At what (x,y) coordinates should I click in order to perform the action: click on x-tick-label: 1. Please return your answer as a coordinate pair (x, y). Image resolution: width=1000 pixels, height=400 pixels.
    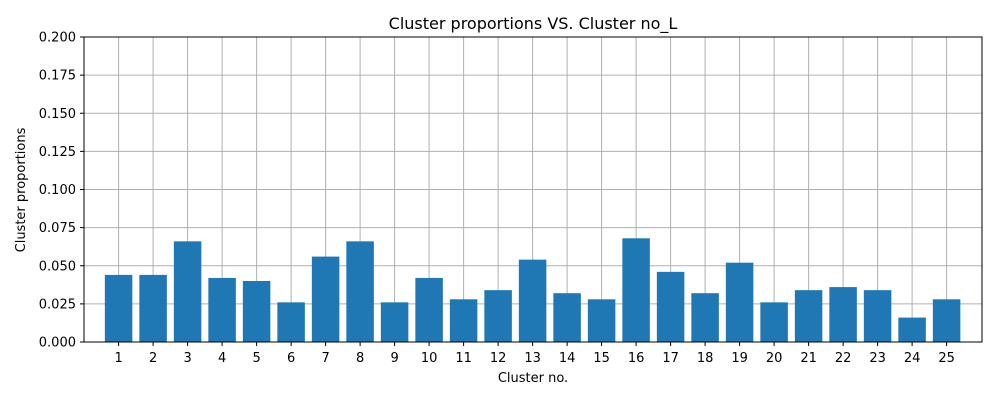
    Looking at the image, I should click on (118, 358).